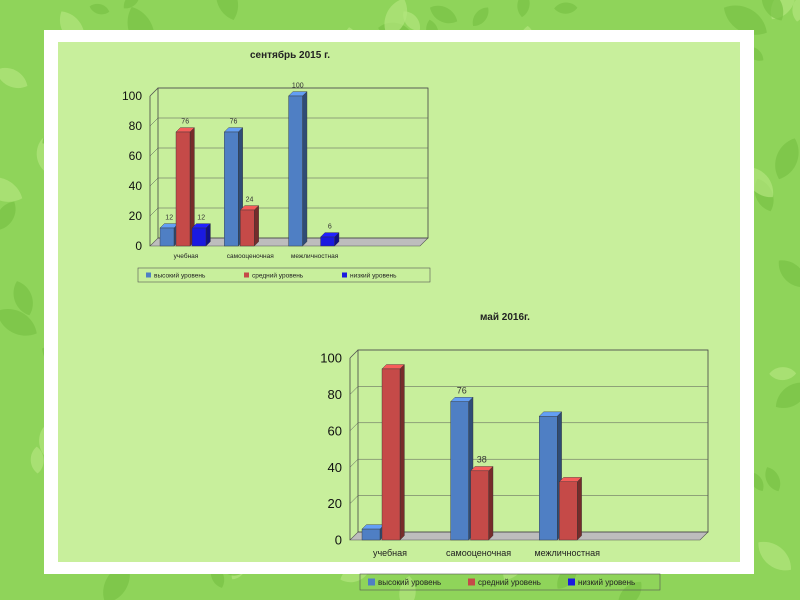  What do you see at coordinates (250, 200) in the screenshot?
I see `data-label: 24` at bounding box center [250, 200].